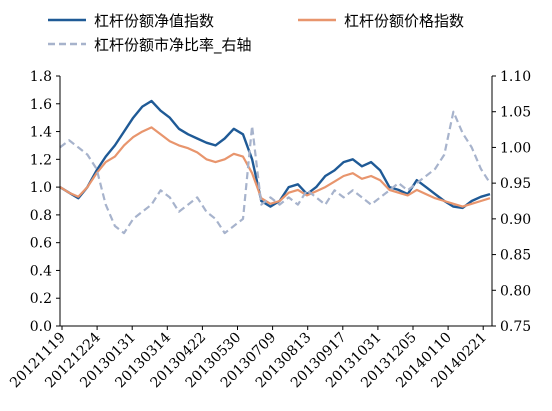 This screenshot has height=411, width=552. Describe the element at coordinates (404, 21) in the screenshot. I see `legend-label-2: 杠杆份额价格指数` at that location.